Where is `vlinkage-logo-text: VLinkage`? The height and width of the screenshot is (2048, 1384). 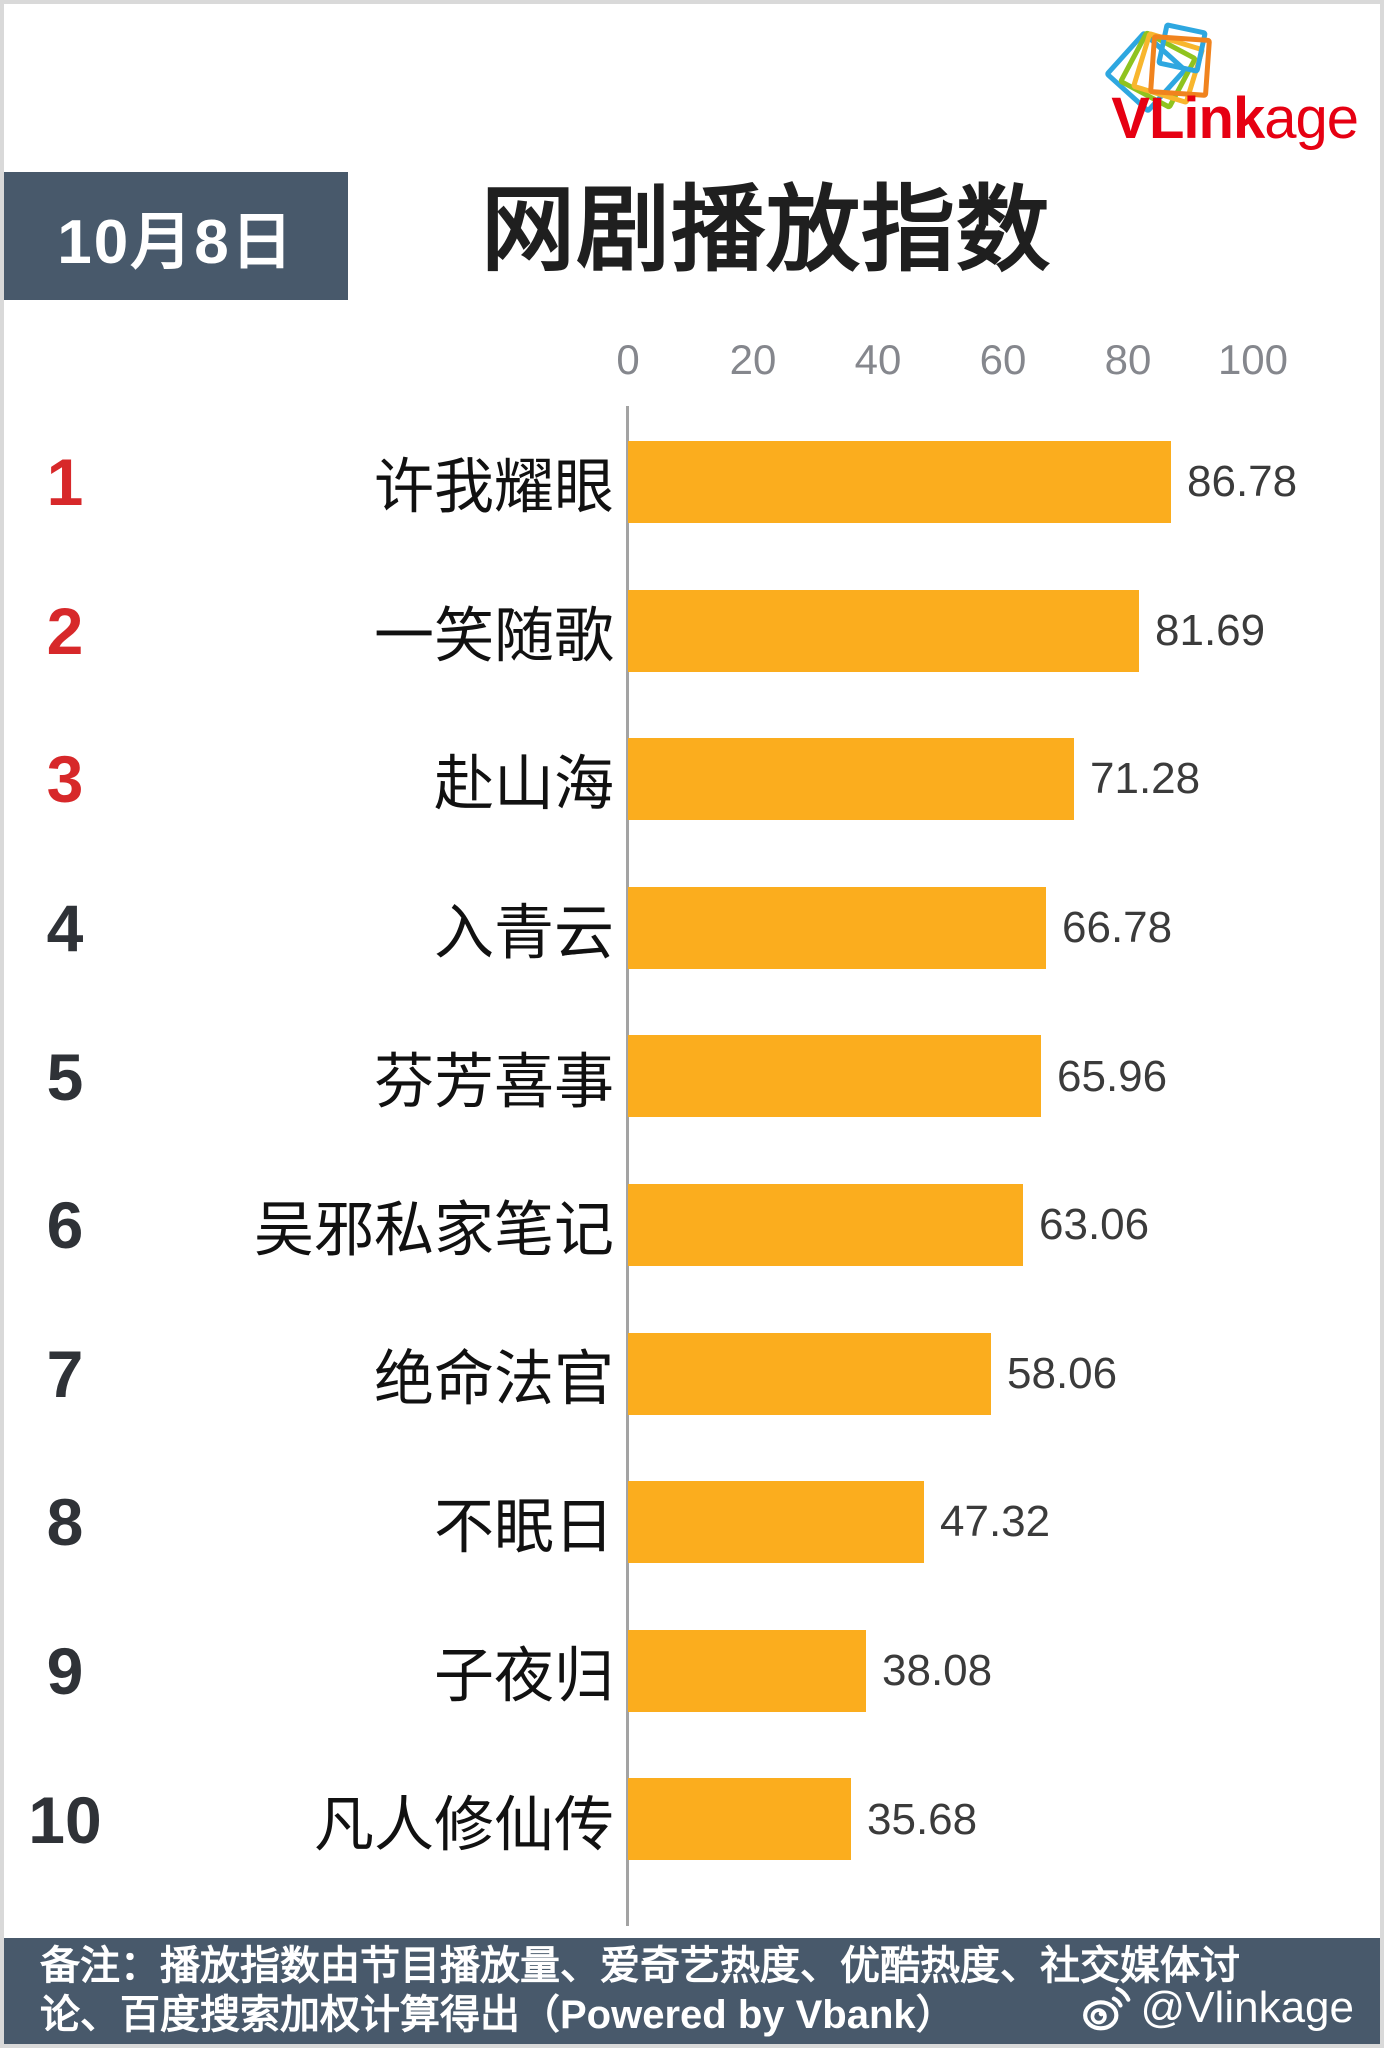 vlinkage-logo-text: VLinkage is located at coordinates (1235, 119).